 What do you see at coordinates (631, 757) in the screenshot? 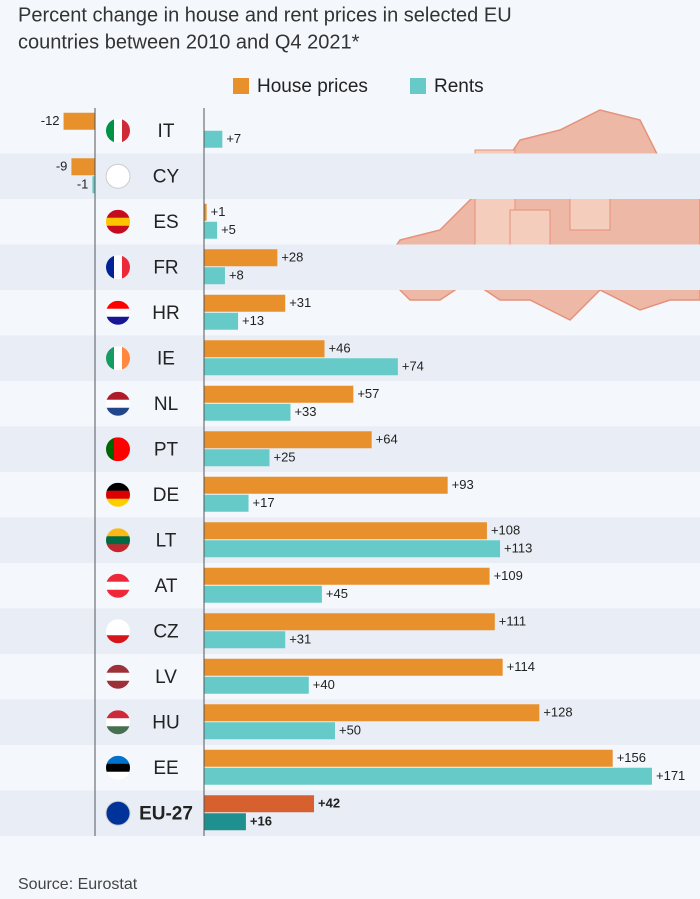
I see `value-label: +156` at bounding box center [631, 757].